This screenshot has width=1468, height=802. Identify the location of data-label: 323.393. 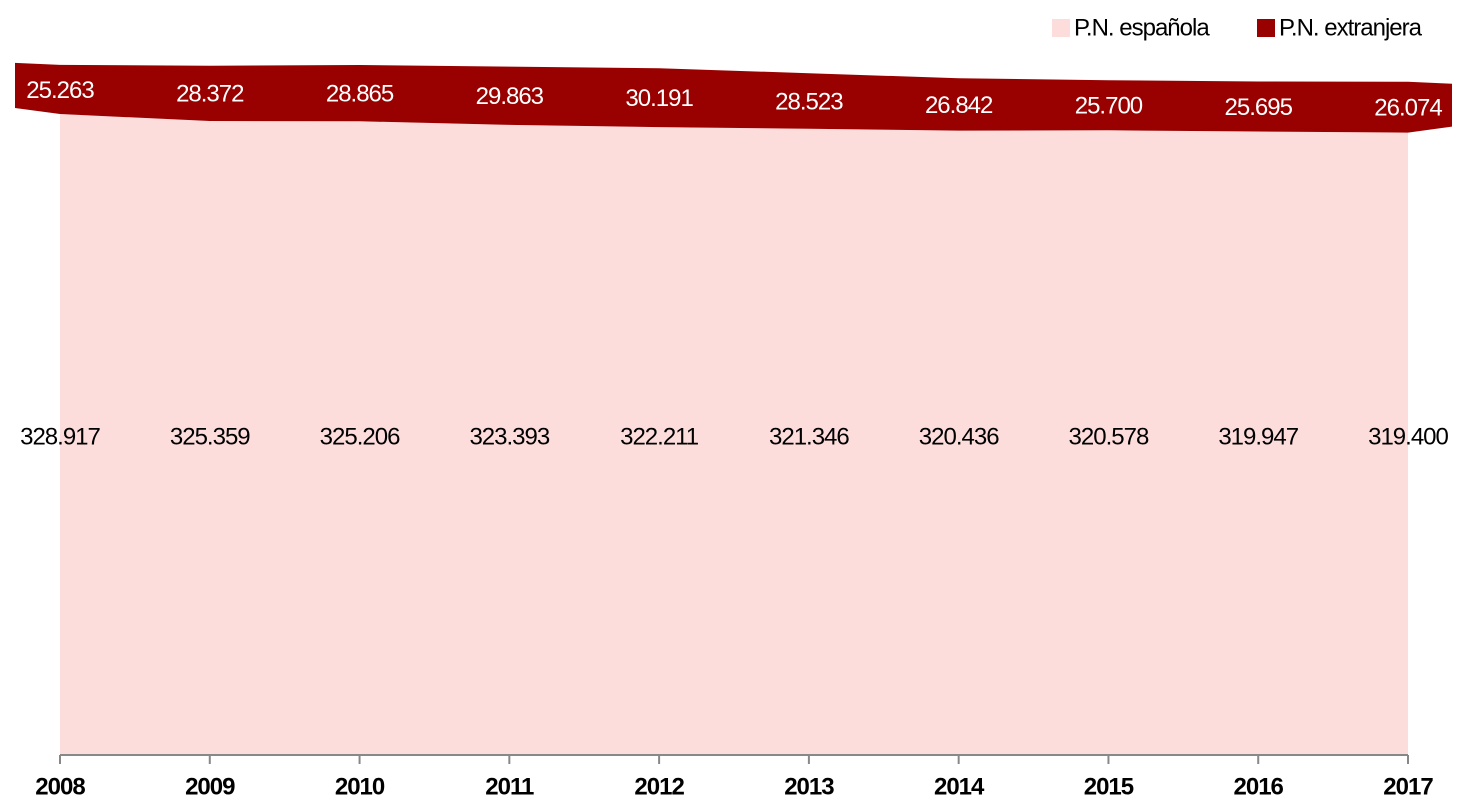
(509, 436).